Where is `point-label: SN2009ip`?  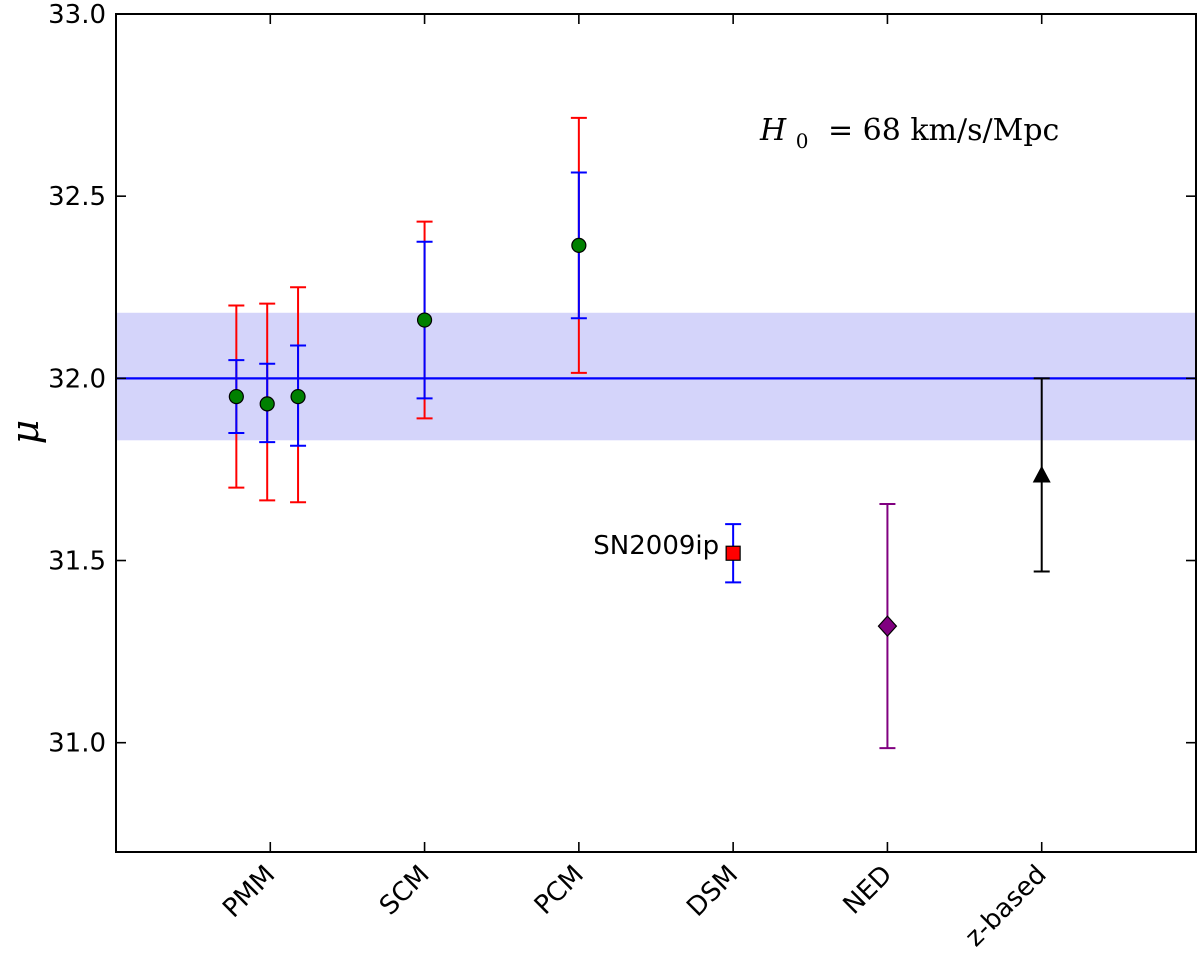 point-label: SN2009ip is located at coordinates (656, 546).